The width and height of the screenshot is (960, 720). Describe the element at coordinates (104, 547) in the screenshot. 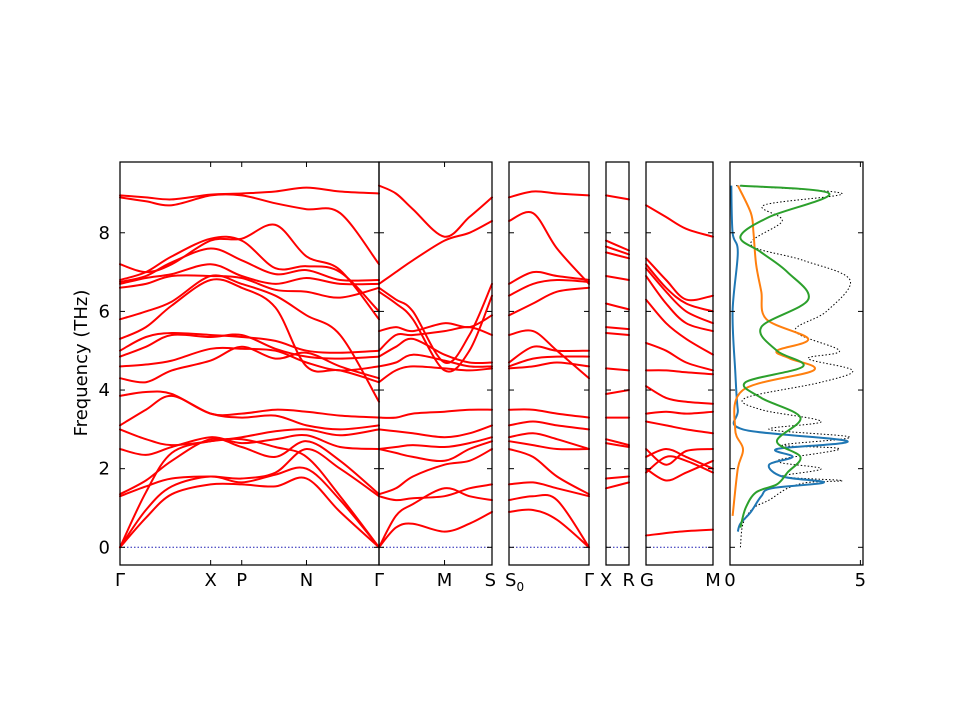

I see `y-tick-label: 0` at that location.